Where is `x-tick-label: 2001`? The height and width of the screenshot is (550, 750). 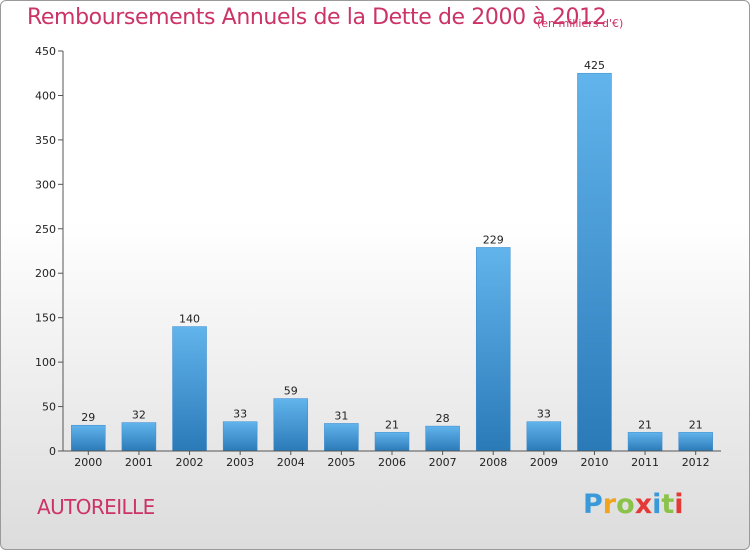 x-tick-label: 2001 is located at coordinates (139, 462).